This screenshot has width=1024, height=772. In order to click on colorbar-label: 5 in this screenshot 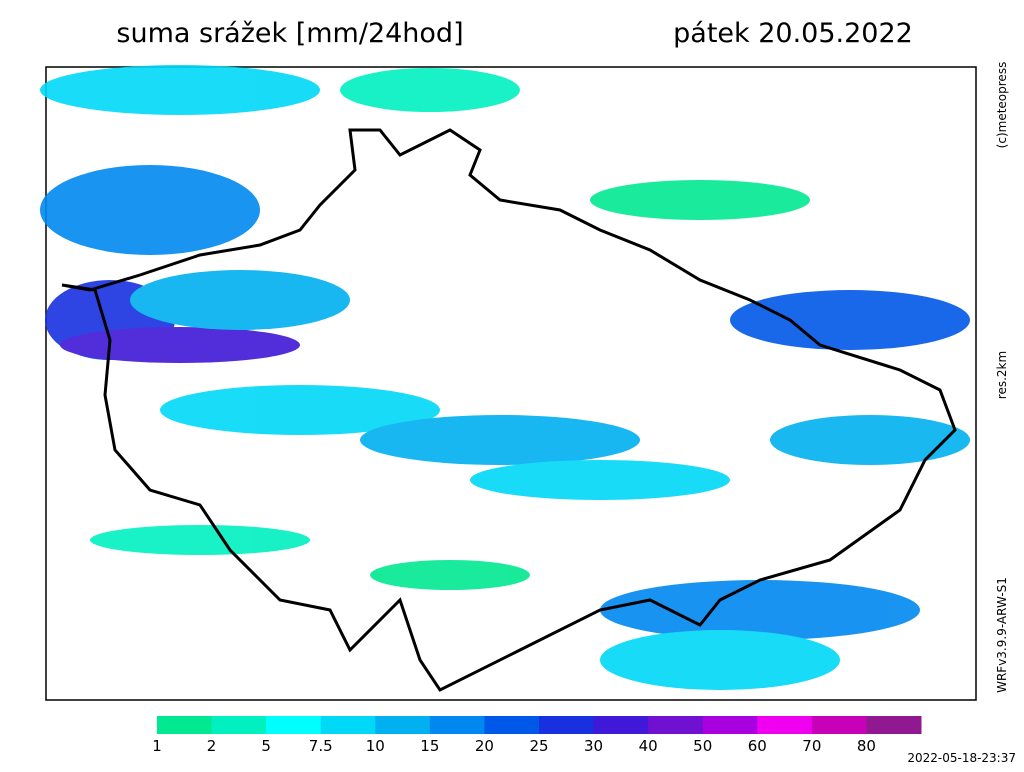, I will do `click(266, 746)`.